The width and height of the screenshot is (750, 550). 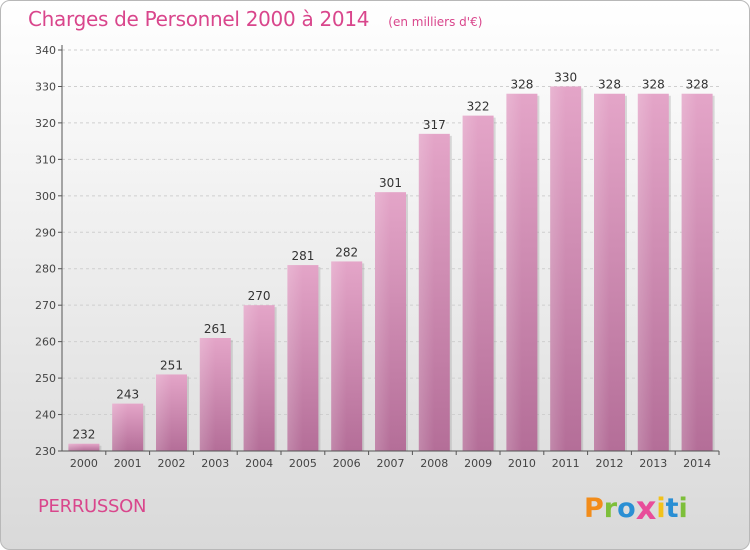 What do you see at coordinates (646, 508) in the screenshot?
I see `logo-letter: x` at bounding box center [646, 508].